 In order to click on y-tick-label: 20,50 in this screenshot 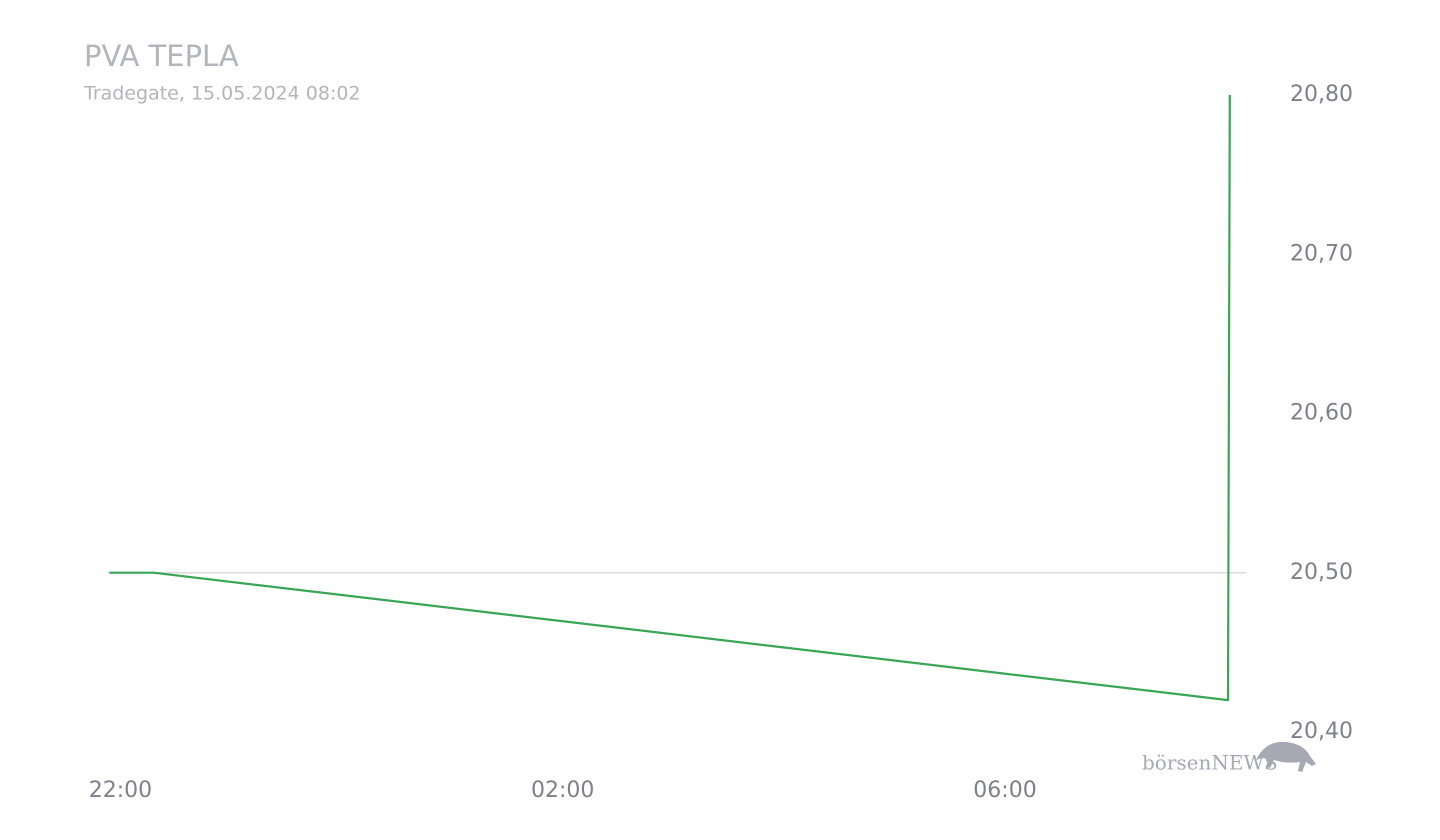, I will do `click(1321, 572)`.